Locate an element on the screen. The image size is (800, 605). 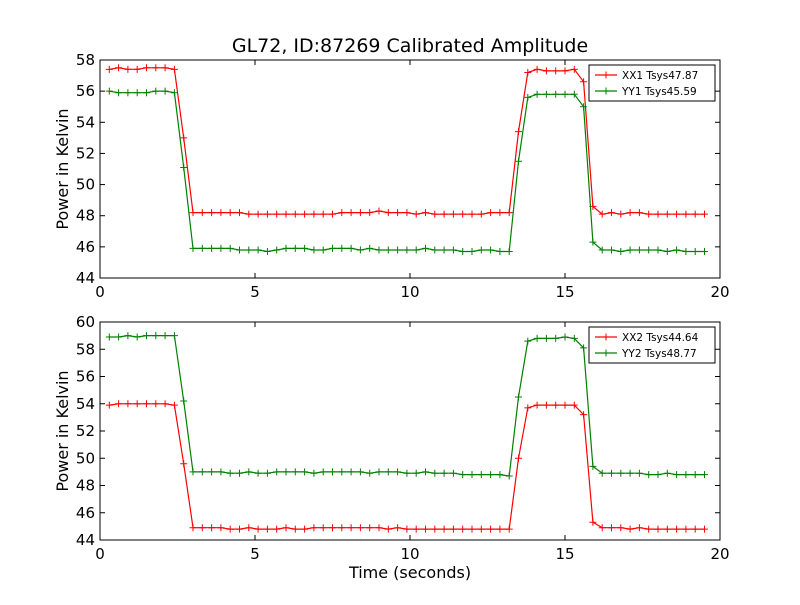
legend-marker is located at coordinates (606, 91).